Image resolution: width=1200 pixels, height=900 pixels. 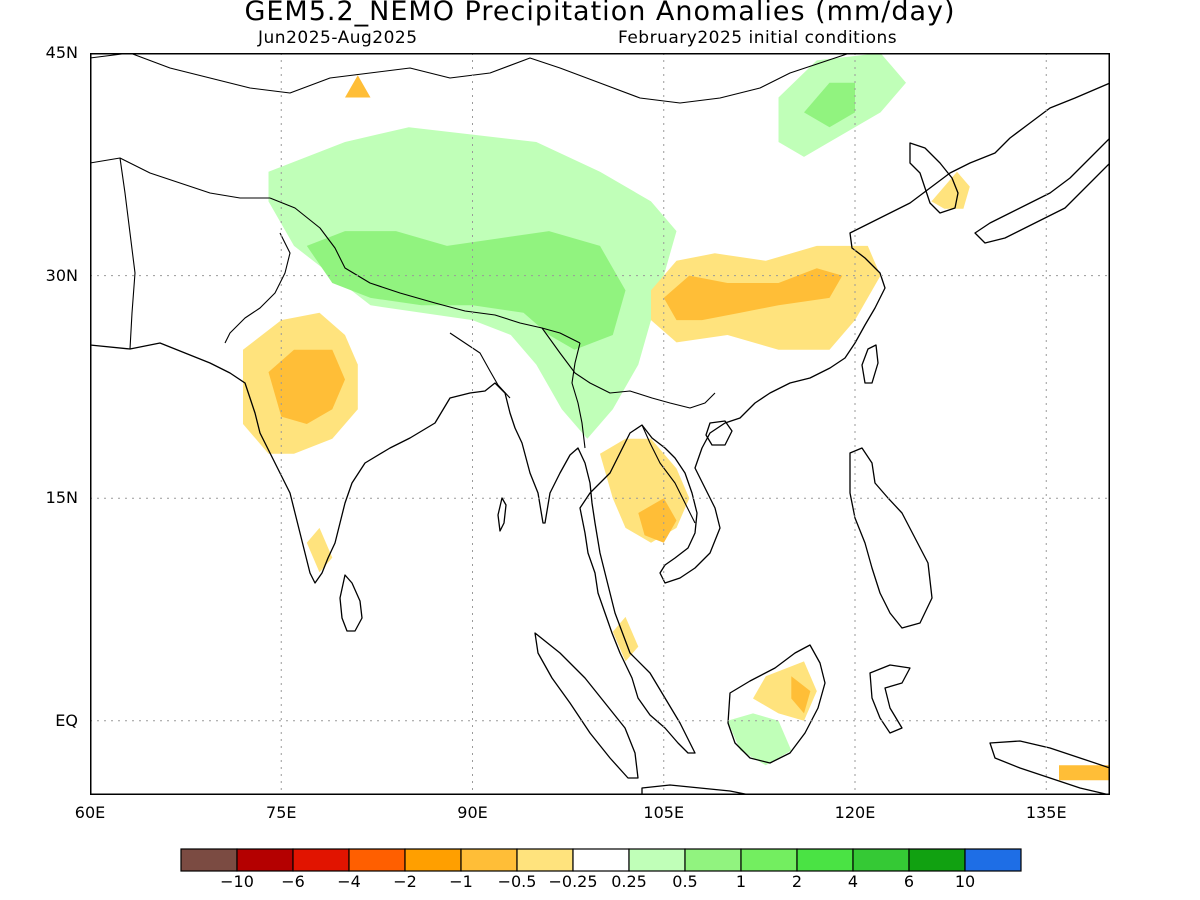 I want to click on colorbar-label-2: −4, so click(x=349, y=881).